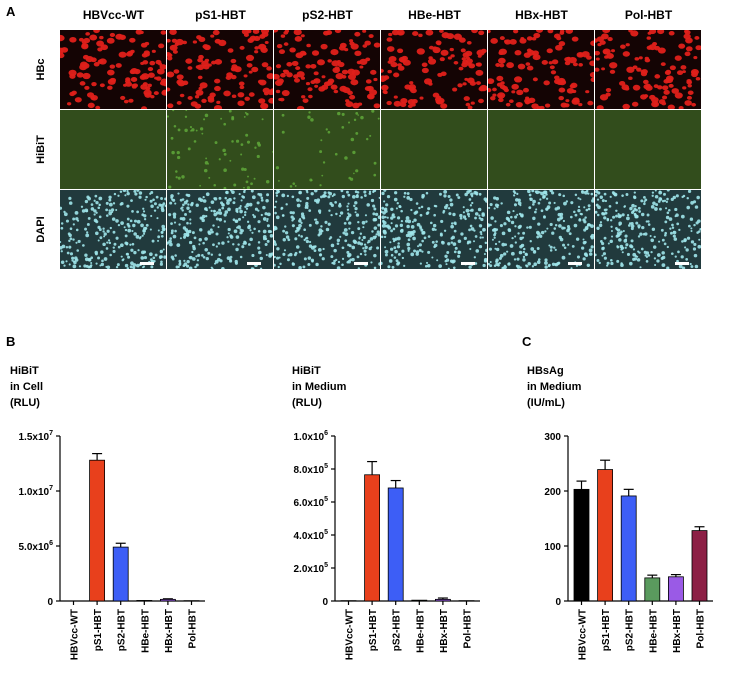  I want to click on row-label-hibit: HiBiT, so click(41, 149).